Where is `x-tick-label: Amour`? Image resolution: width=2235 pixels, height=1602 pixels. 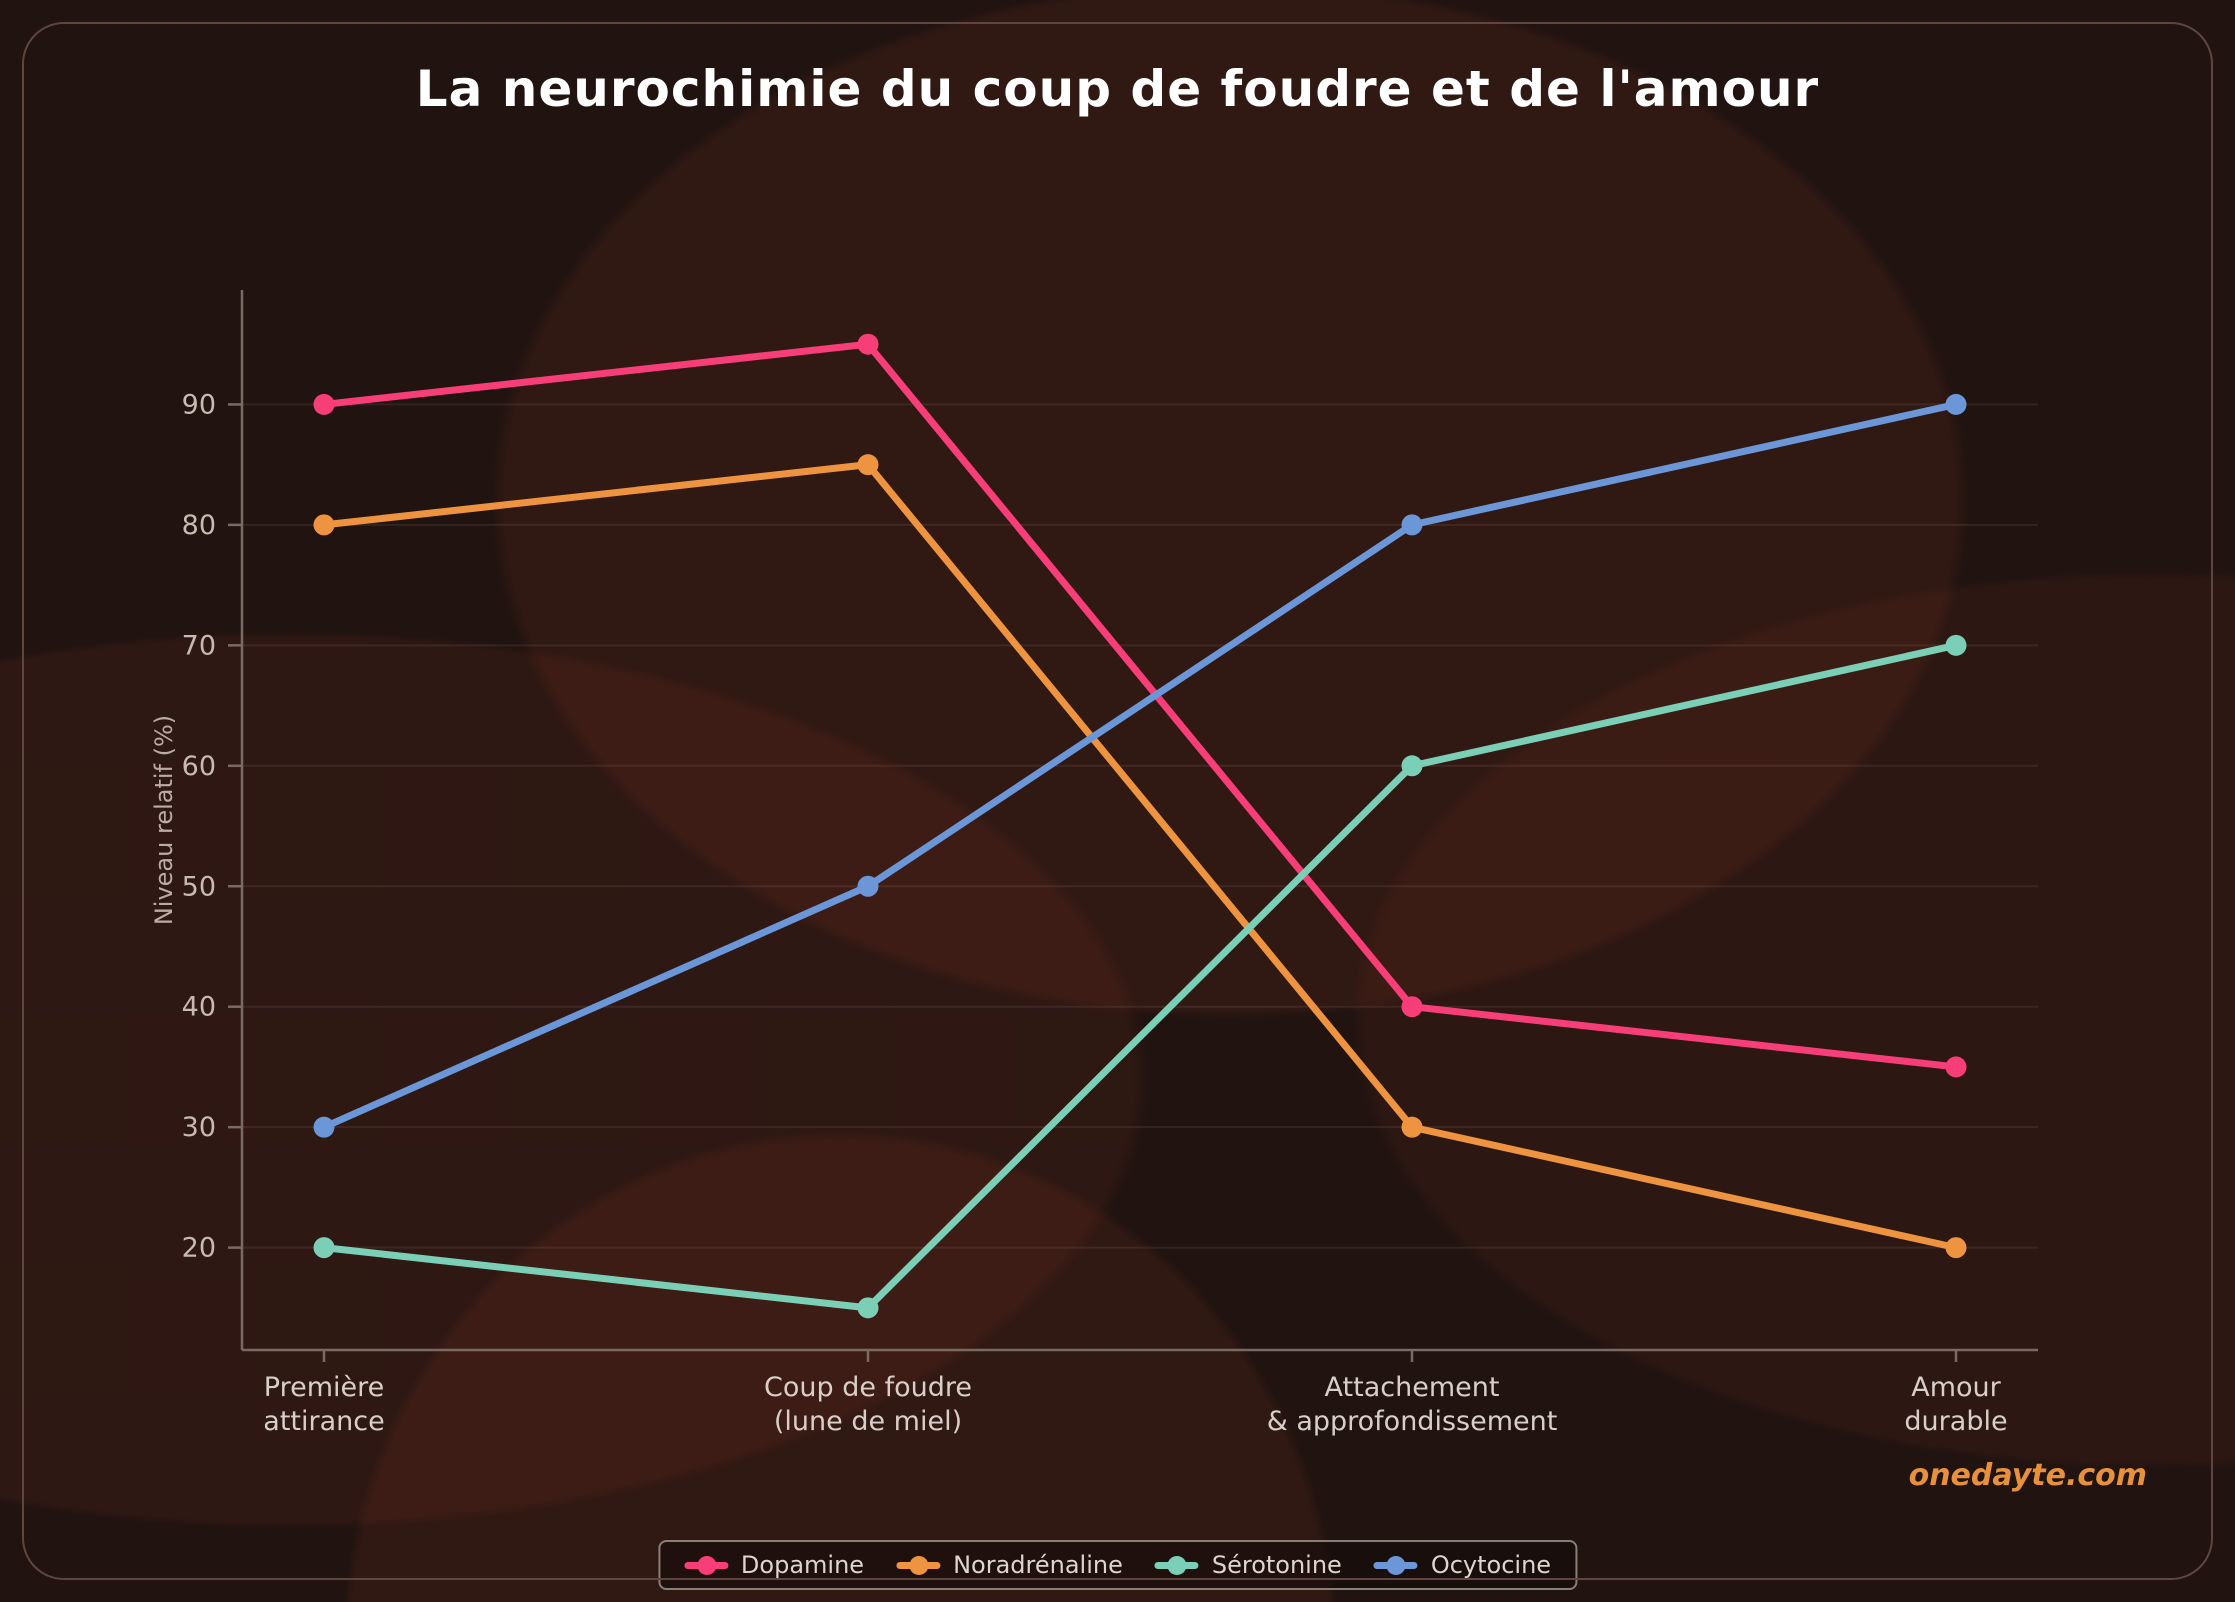 x-tick-label: Amour is located at coordinates (1956, 1387).